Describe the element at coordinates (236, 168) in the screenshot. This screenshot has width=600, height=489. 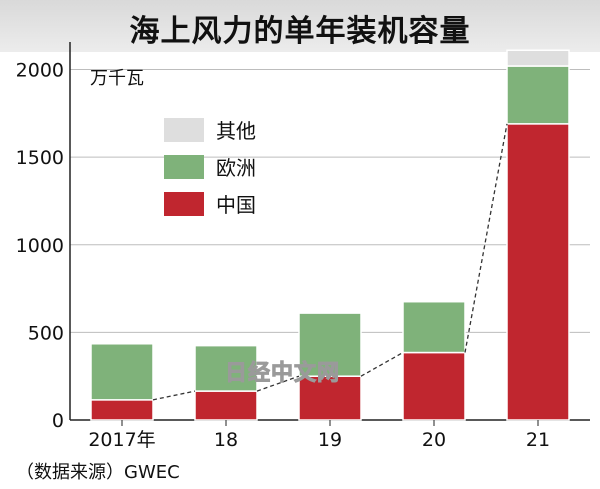
I see `legend-label-欧洲: 欧洲` at that location.